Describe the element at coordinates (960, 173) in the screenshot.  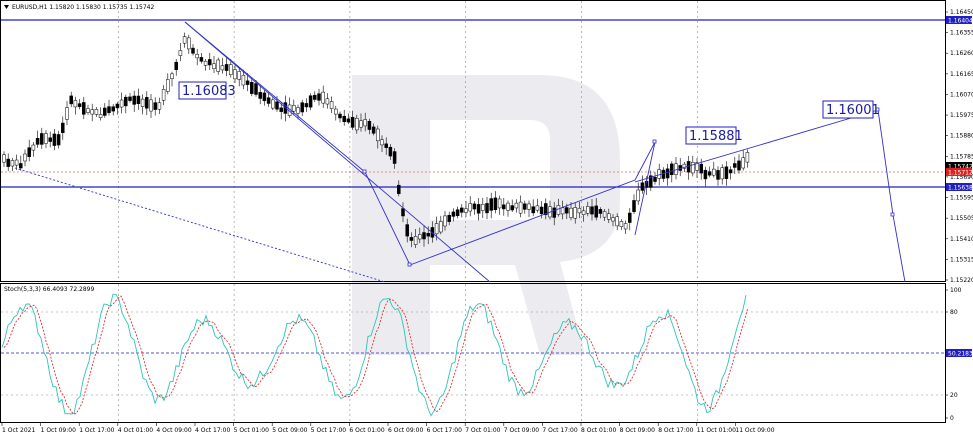
I see `price-tag: 1.15712` at that location.